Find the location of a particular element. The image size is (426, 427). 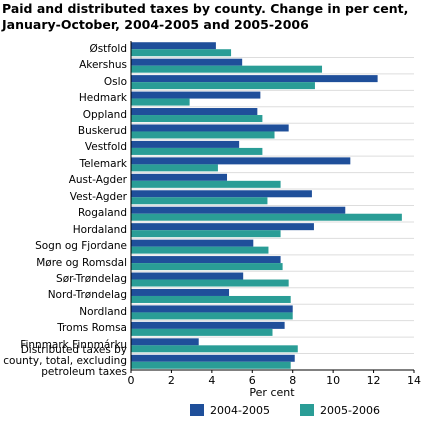

y-tick-label: Hordaland is located at coordinates (99, 229).